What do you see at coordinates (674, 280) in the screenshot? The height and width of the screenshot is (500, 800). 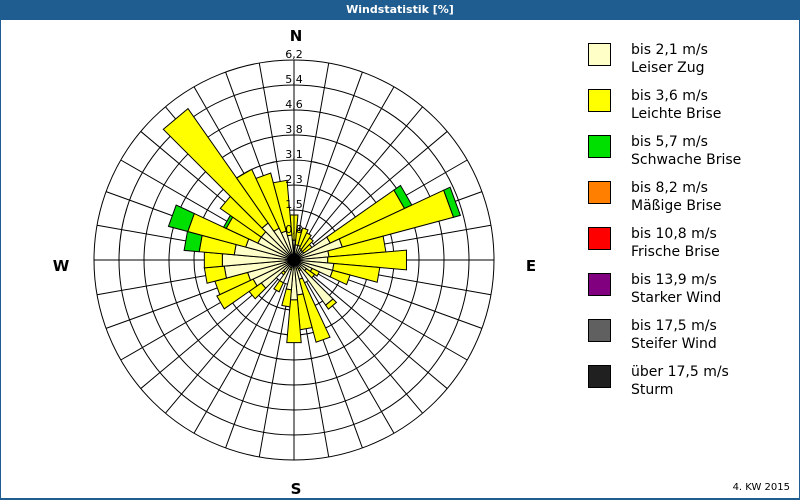 I see `legend-range: bis 13,9 m/s` at bounding box center [674, 280].